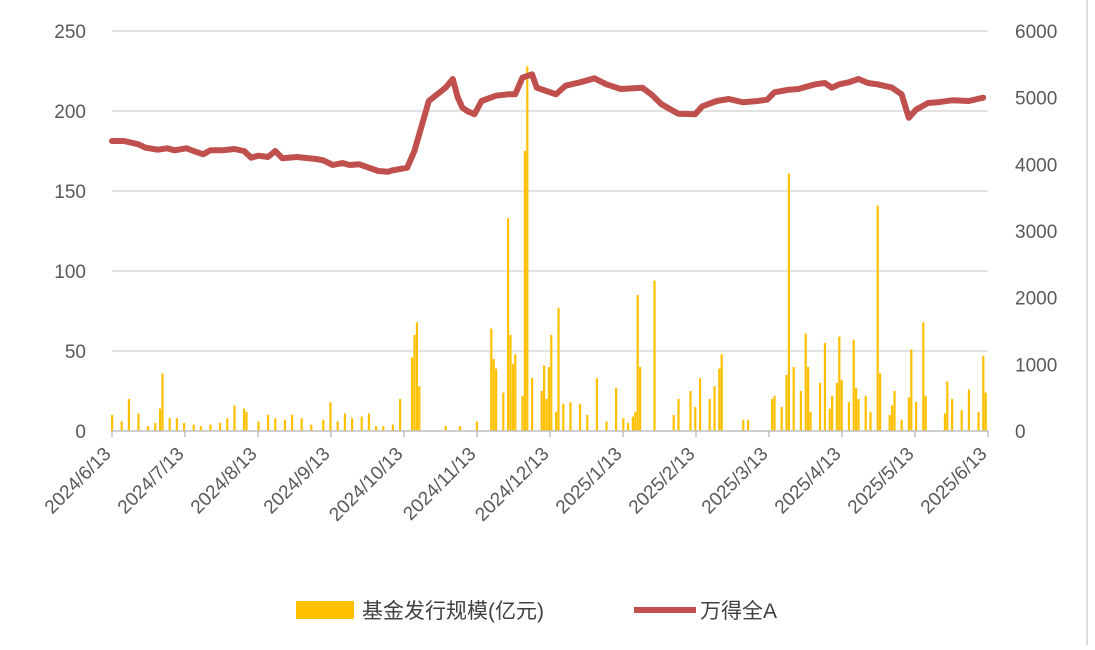 The width and height of the screenshot is (1095, 650). I want to click on legend-bar-label: 基金发行规模(亿元), so click(453, 611).